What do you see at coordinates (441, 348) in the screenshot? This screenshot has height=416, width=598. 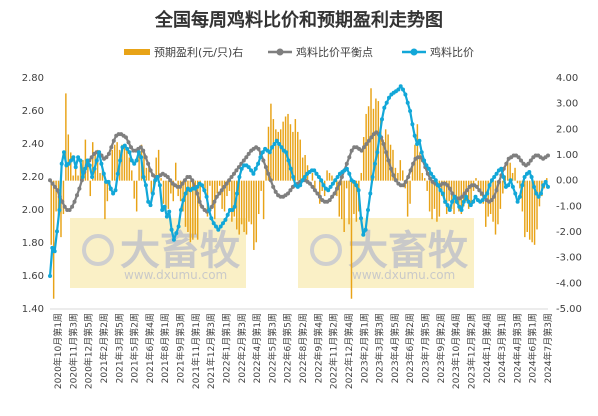 I see `x-axis-tick-label: 2023年9月第2周` at bounding box center [441, 348].